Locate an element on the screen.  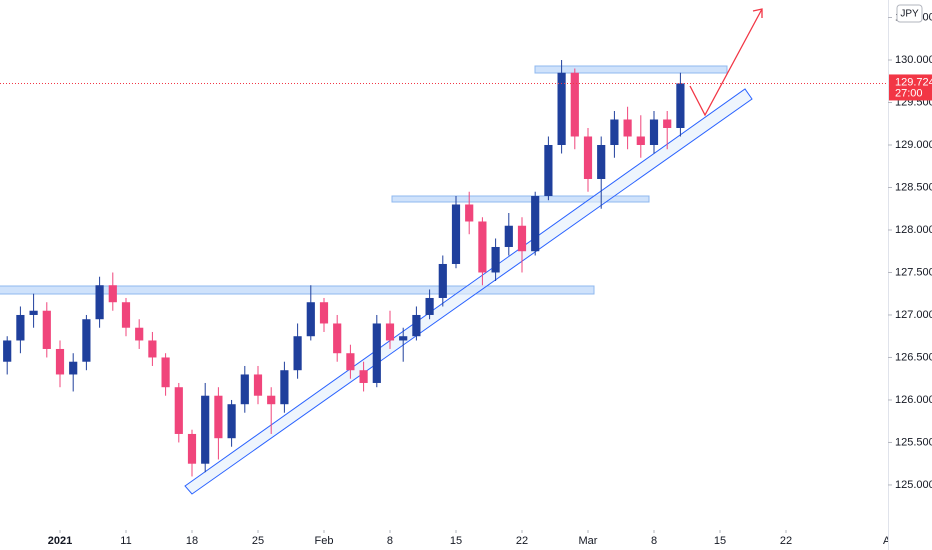
x-tick-label: Feb is located at coordinates (324, 541).